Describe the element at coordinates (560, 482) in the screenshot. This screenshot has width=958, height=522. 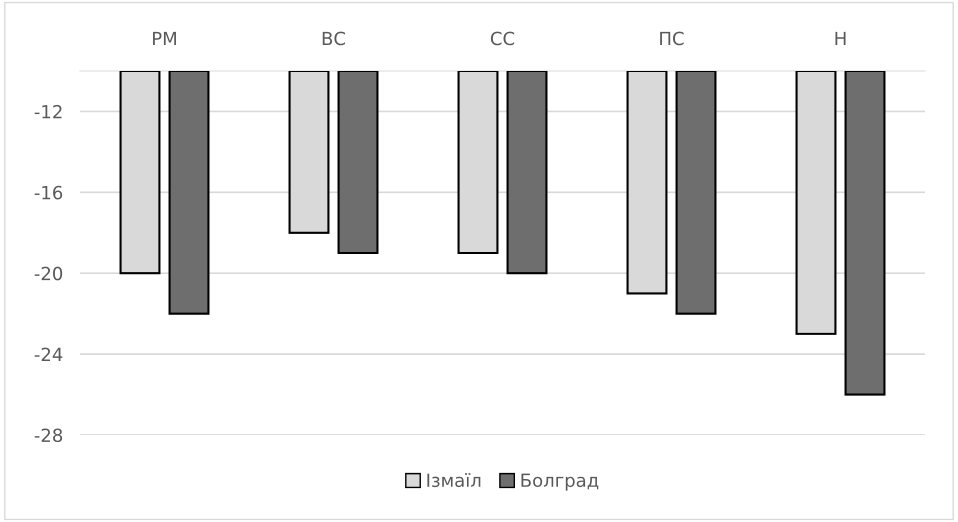
I see `legend-label: Болград` at that location.